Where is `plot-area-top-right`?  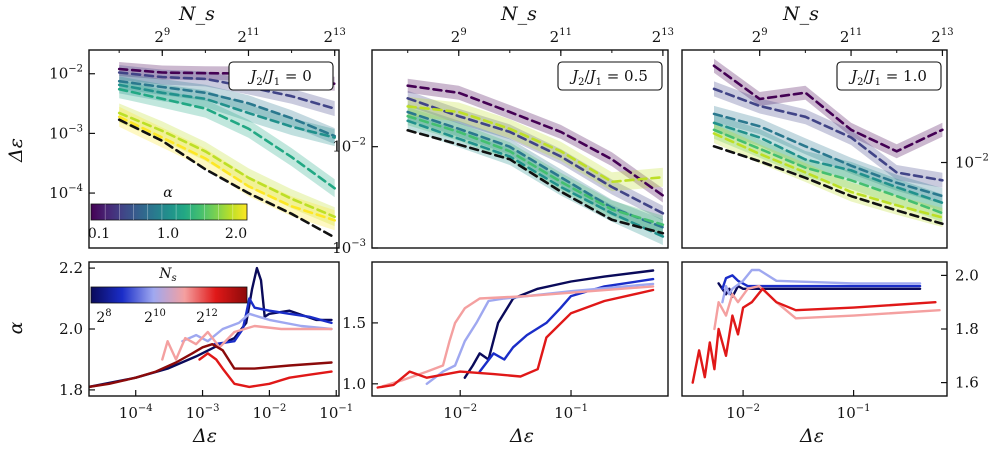
plot-area-top-right is located at coordinates (828, 142).